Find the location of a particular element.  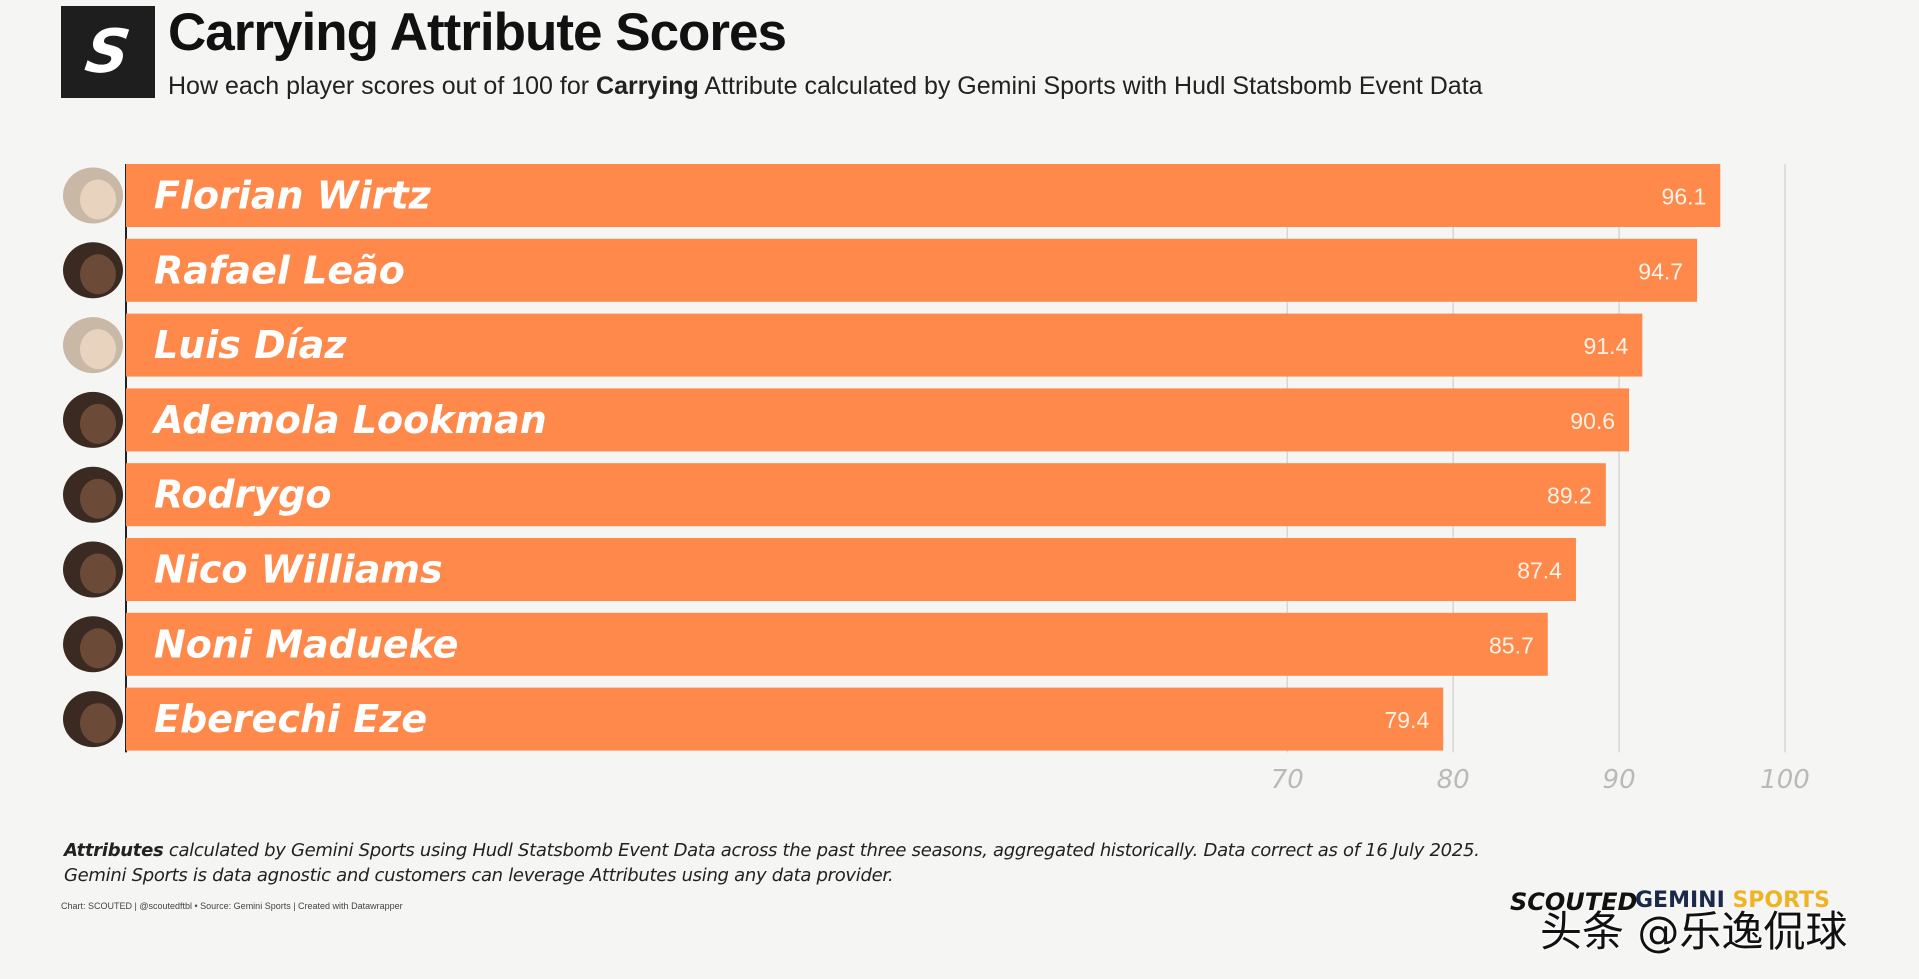

watermark: 头条 @乐逸侃球 is located at coordinates (1694, 931).